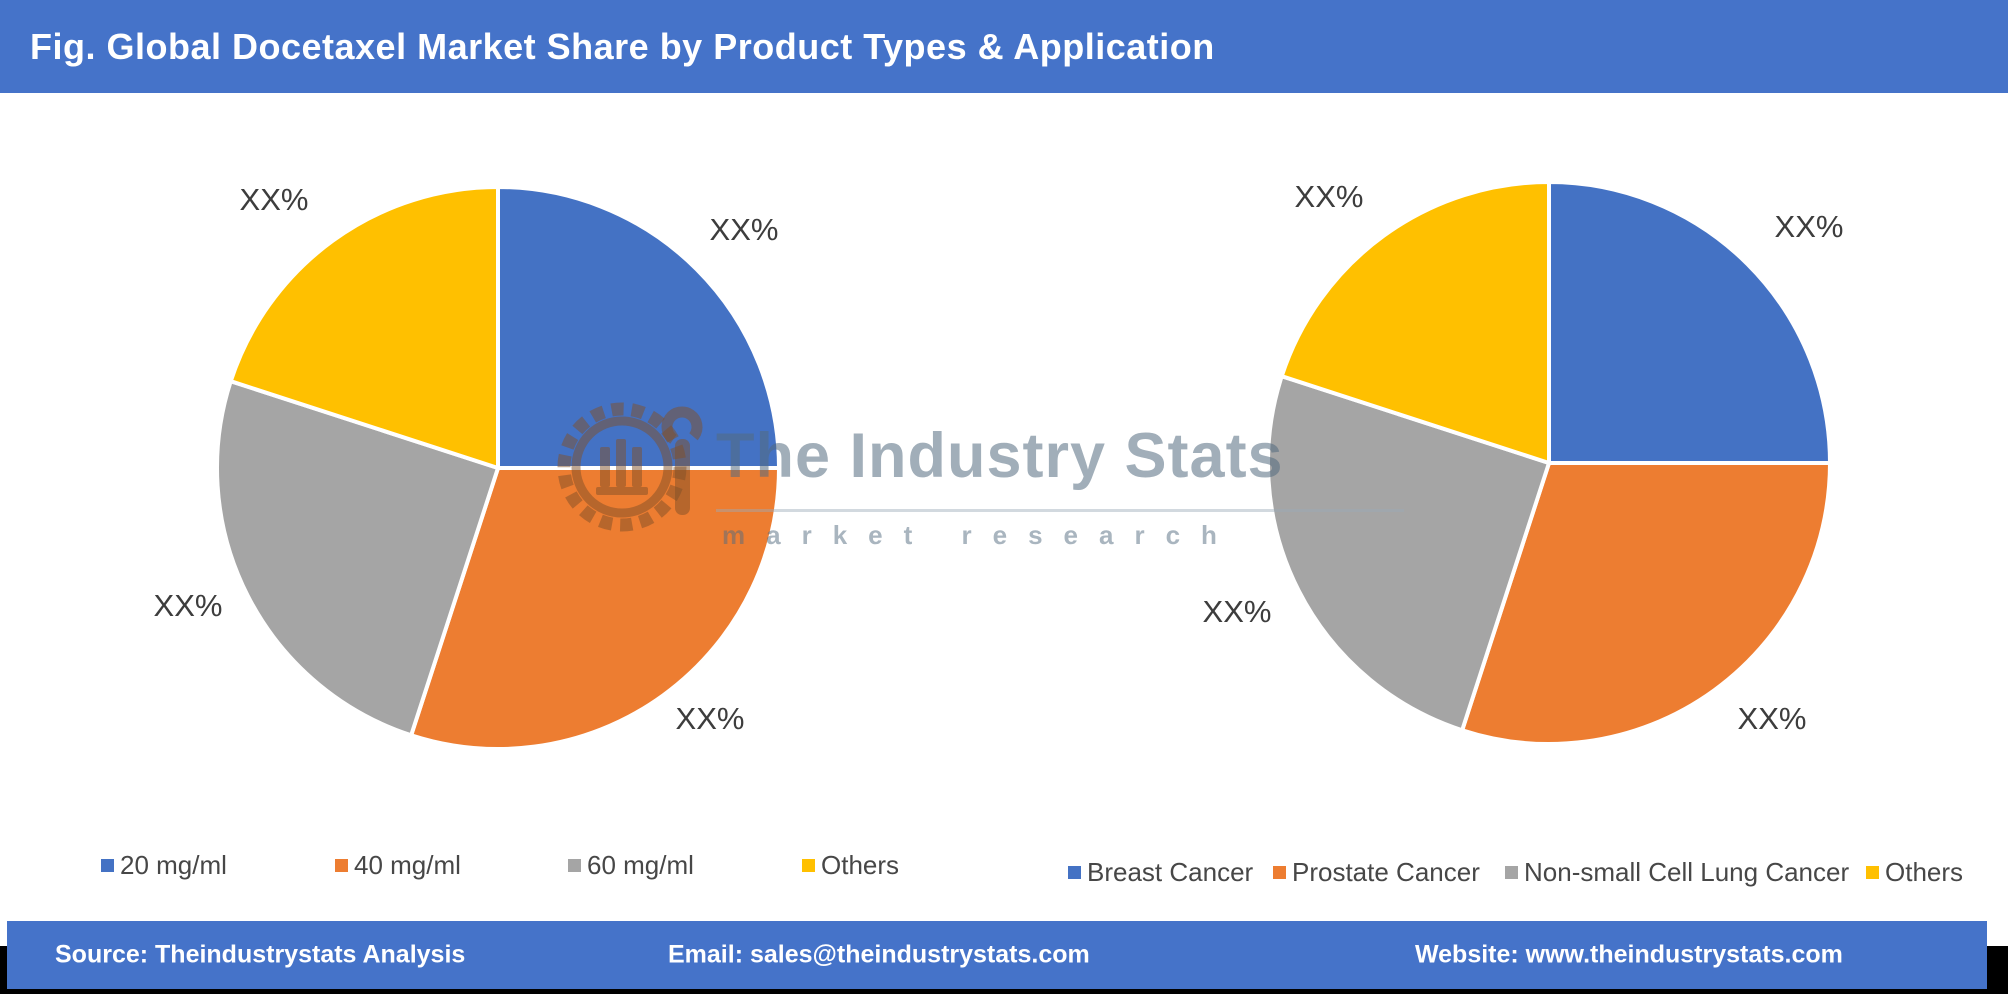  Describe the element at coordinates (1629, 954) in the screenshot. I see `footer-website: Website: www.theindustrystats.com` at that location.